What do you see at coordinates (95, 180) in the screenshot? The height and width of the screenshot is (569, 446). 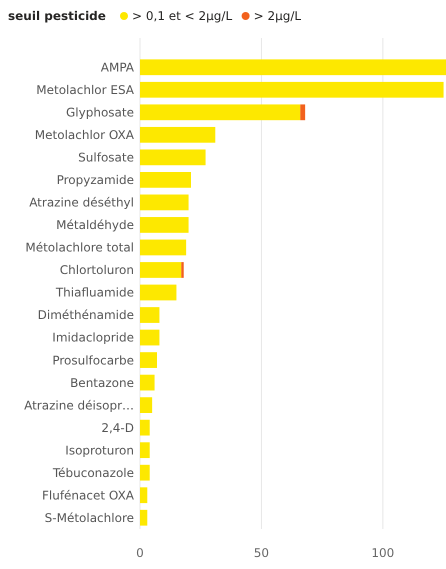 I see `y-tick-label: Propyzamide` at bounding box center [95, 180].